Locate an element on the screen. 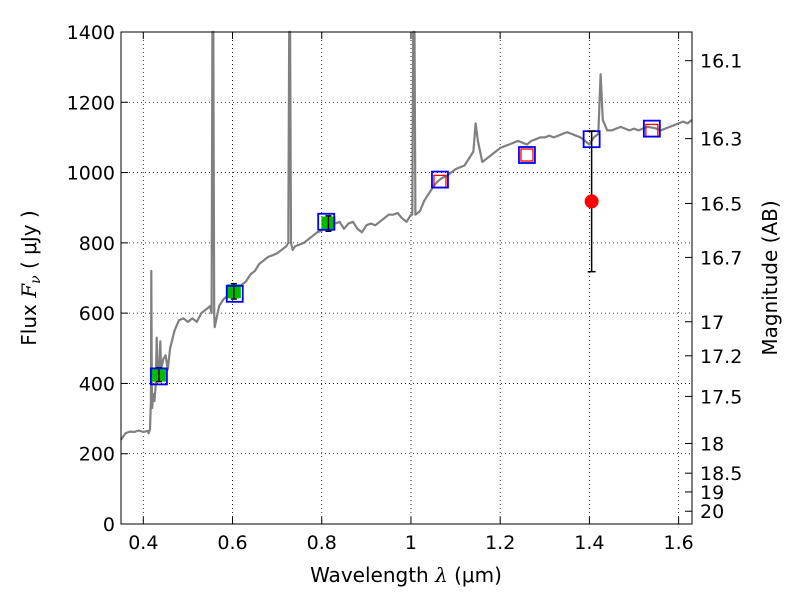  x-tick-label: 0.6 is located at coordinates (232, 543).